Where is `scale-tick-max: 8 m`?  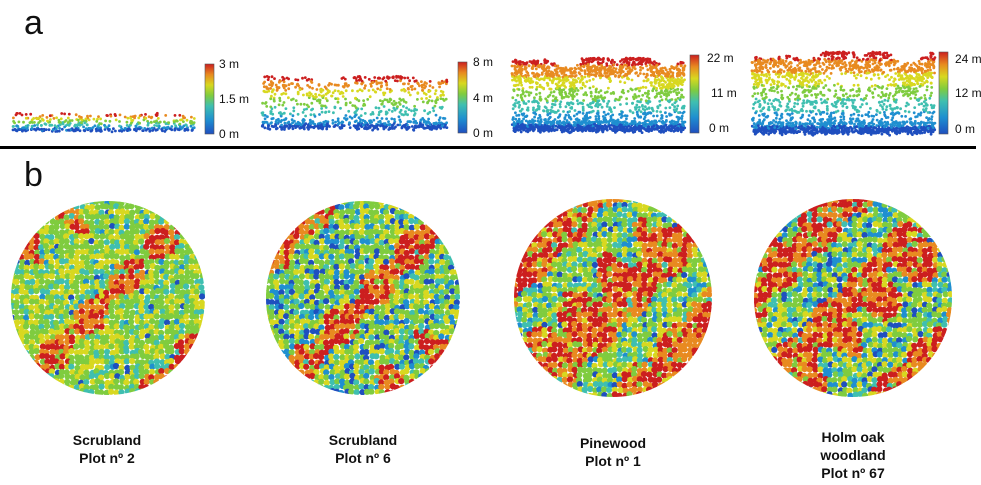
scale-tick-max: 8 m is located at coordinates (483, 62).